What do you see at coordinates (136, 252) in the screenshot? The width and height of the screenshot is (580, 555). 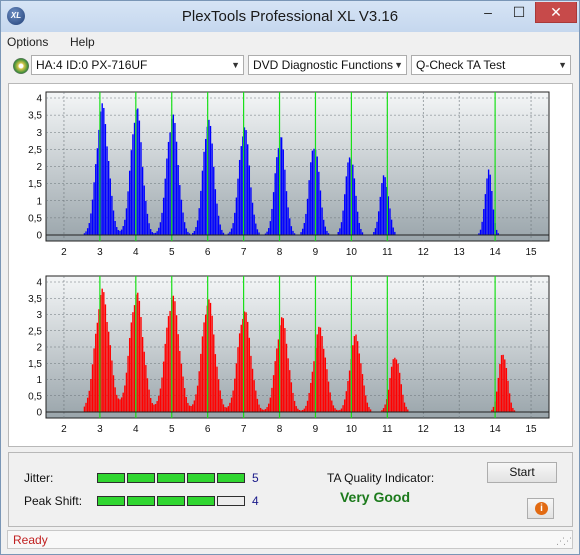 I see `x-tick-label: 4` at bounding box center [136, 252].